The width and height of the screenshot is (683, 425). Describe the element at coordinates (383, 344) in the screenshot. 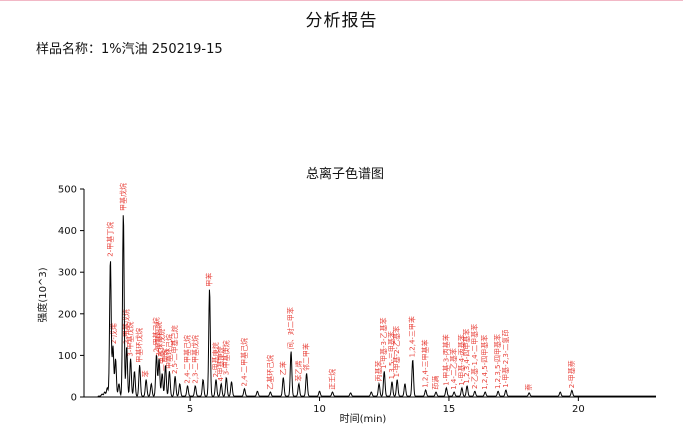

I see `peak-label: 1-甲基-3-乙基苯` at that location.